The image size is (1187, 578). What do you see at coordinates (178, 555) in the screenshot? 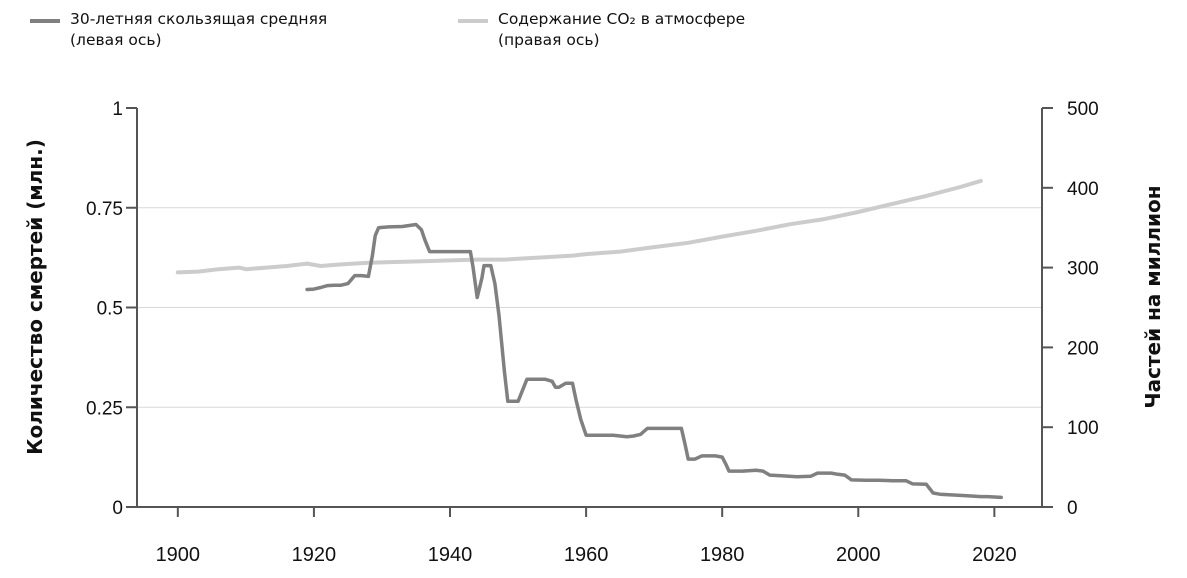
I see `x-tick-label: 1900` at bounding box center [178, 555].